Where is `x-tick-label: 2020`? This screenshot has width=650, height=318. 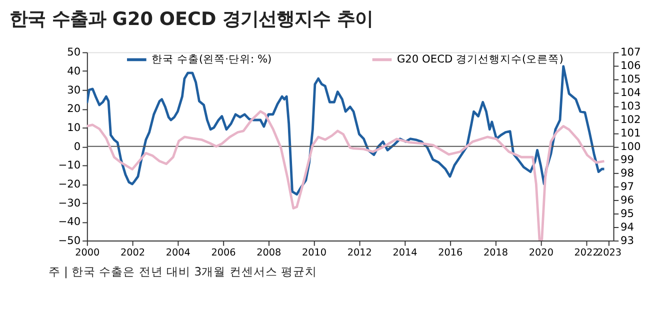 x-tick-label: 2020 is located at coordinates (541, 253).